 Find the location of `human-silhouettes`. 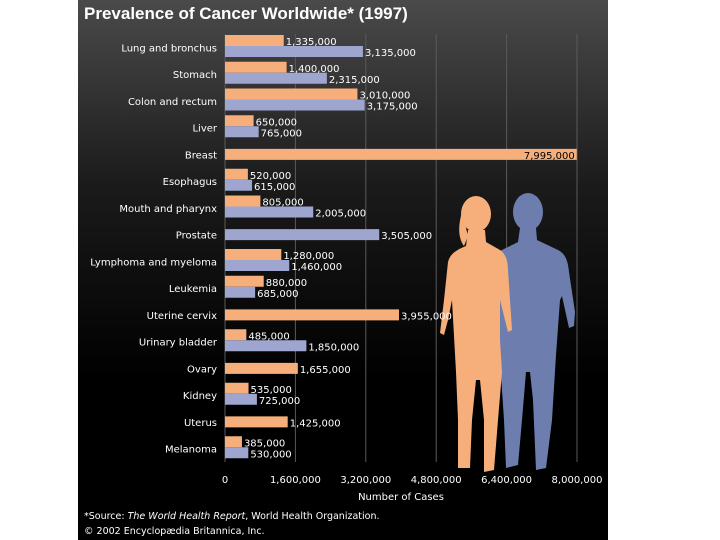

human-silhouettes is located at coordinates (507, 332).